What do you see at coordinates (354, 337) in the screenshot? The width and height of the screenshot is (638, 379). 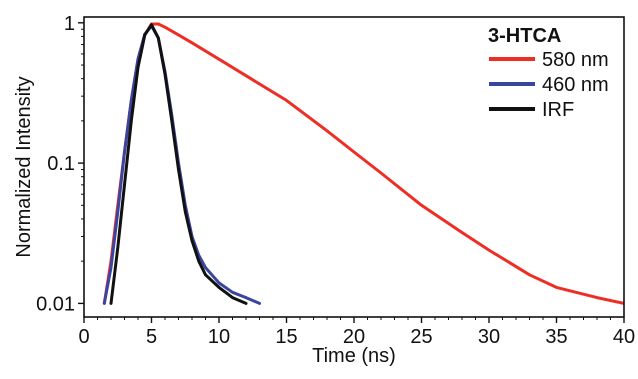 I see `x-tick-label: 20` at bounding box center [354, 337].